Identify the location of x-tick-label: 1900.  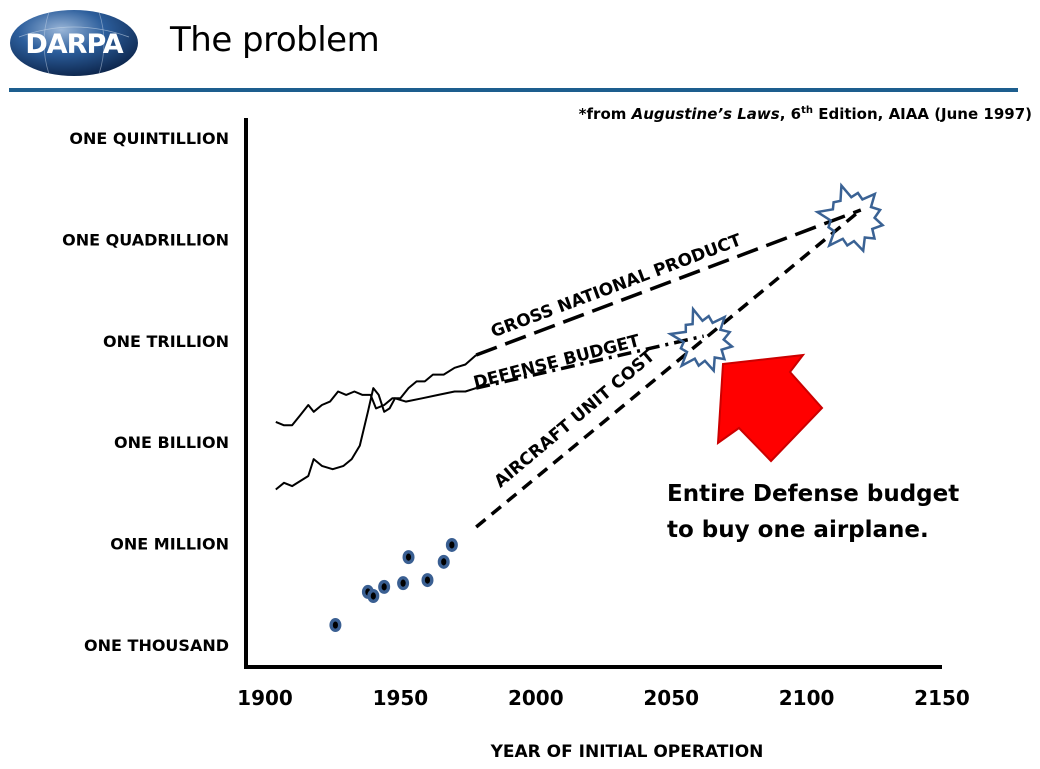
(265, 698).